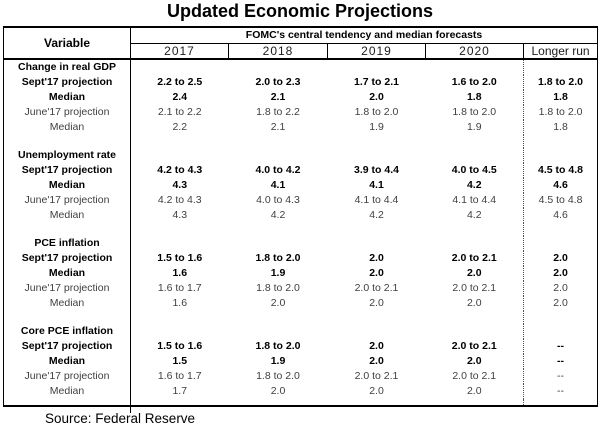 This screenshot has height=448, width=600. Describe the element at coordinates (180, 273) in the screenshot. I see `value-cell: 1.6` at that location.